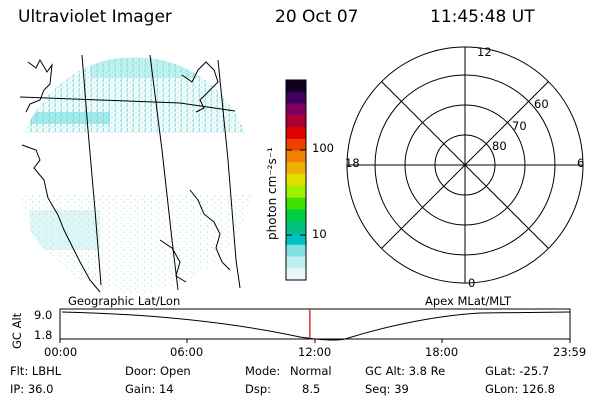  Describe the element at coordinates (61, 352) in the screenshot. I see `altitude-xtick-0000: 00:00` at that location.